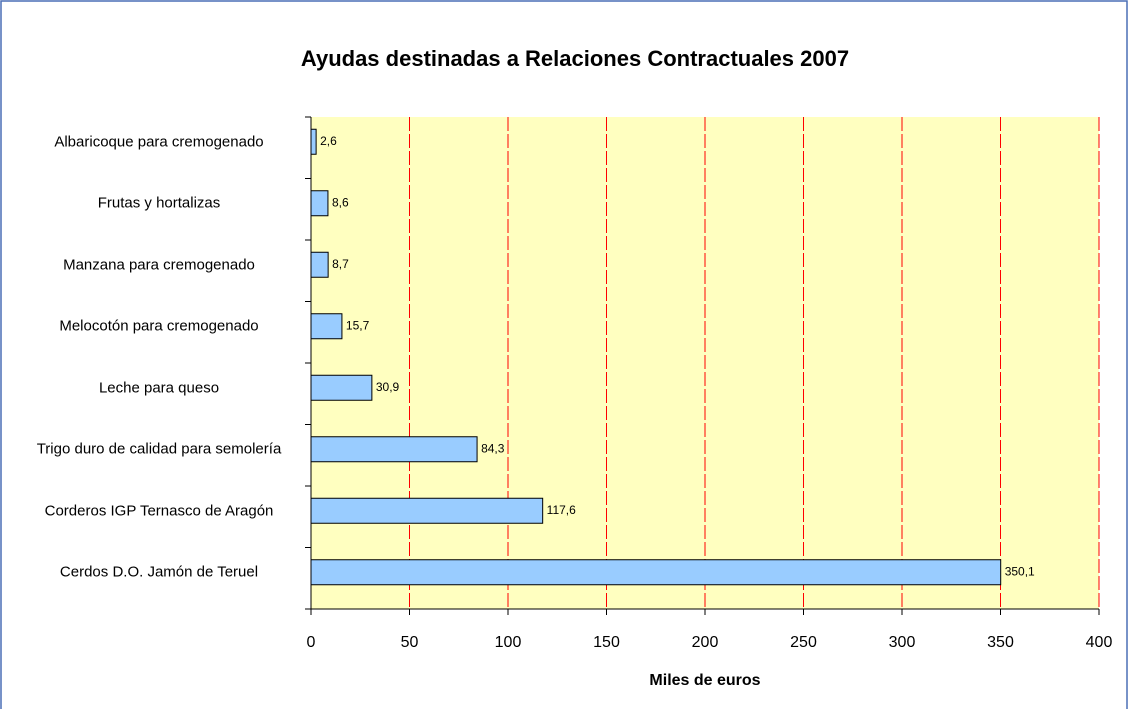 The image size is (1128, 709). I want to click on y-tick-label: Manzana para cremogenado, so click(159, 265).